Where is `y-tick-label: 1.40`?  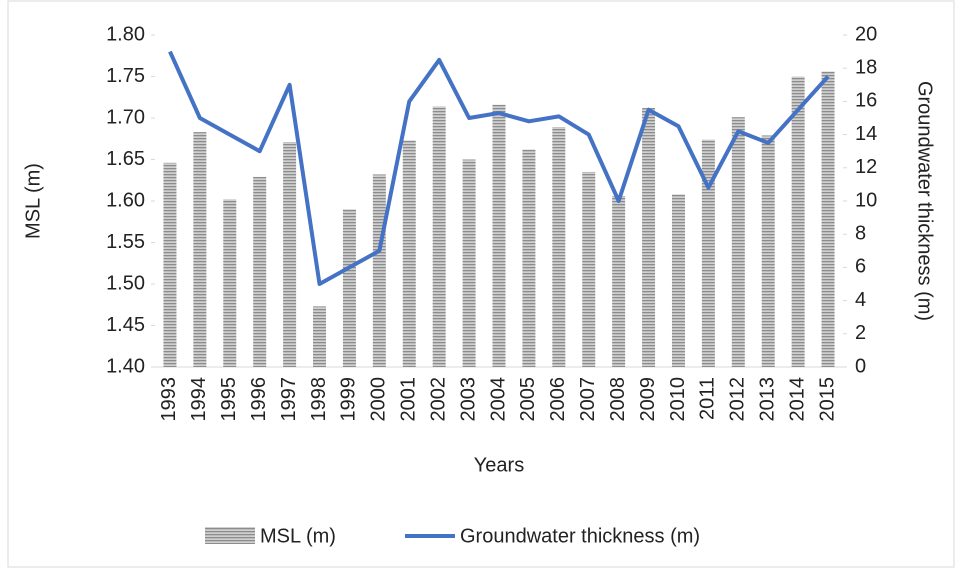
y-tick-label: 1.40 is located at coordinates (125, 366).